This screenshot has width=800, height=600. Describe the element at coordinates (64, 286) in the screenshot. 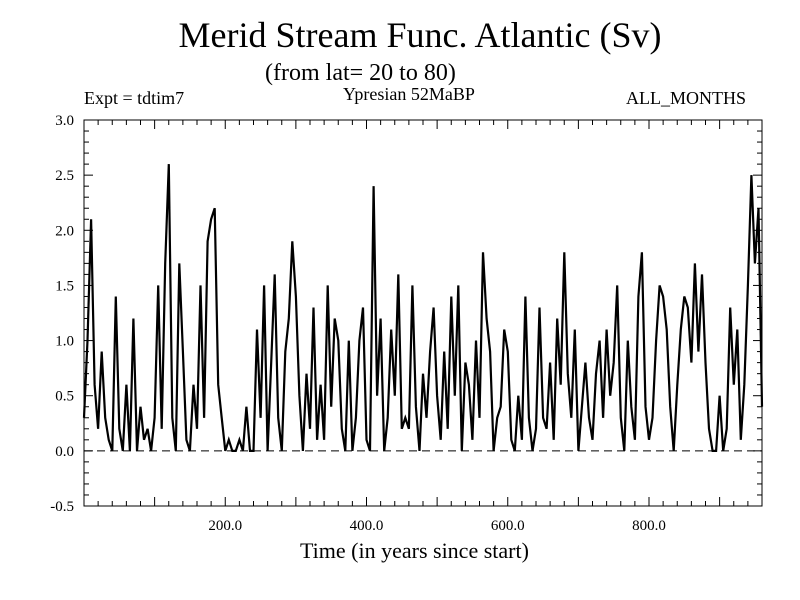

I see `y-tick-label: 1.5` at that location.